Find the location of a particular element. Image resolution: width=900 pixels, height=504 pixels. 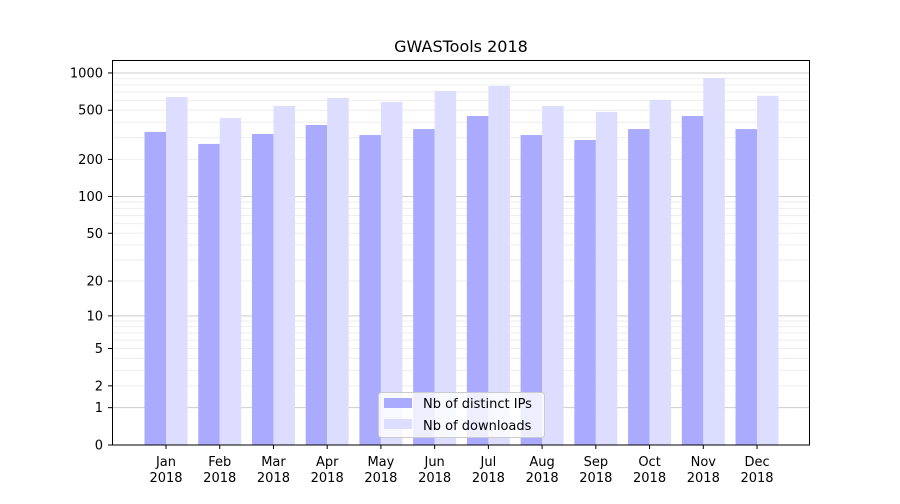

x-tick-label-month: Sep is located at coordinates (596, 462).